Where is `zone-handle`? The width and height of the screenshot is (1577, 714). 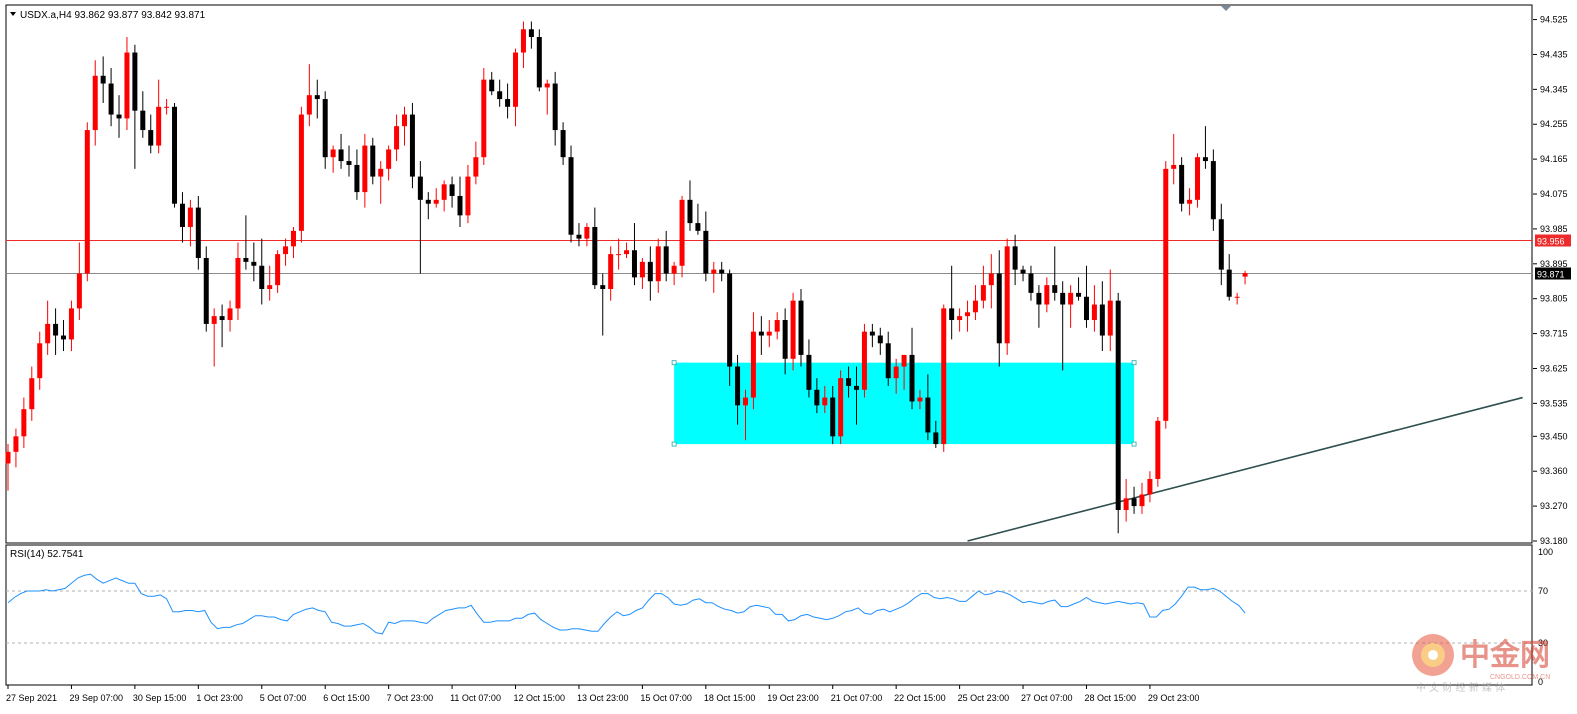
zone-handle is located at coordinates (1134, 444).